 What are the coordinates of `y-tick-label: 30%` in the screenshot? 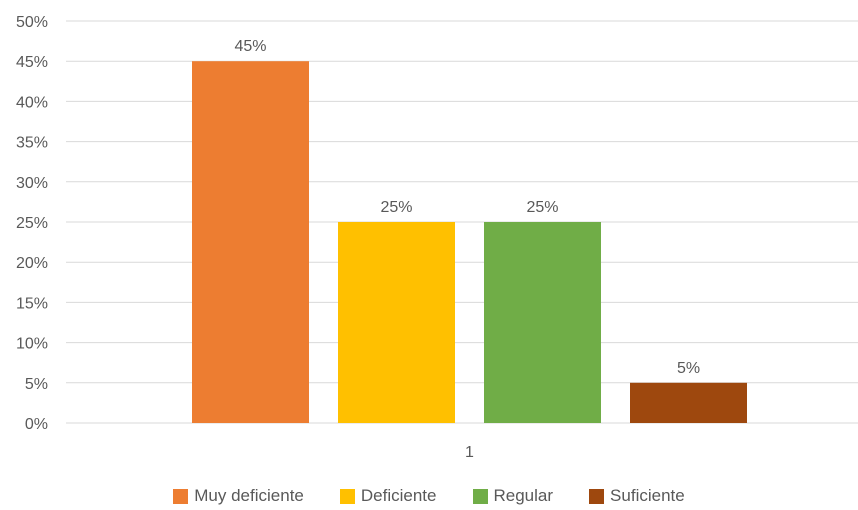 It's located at (32, 183).